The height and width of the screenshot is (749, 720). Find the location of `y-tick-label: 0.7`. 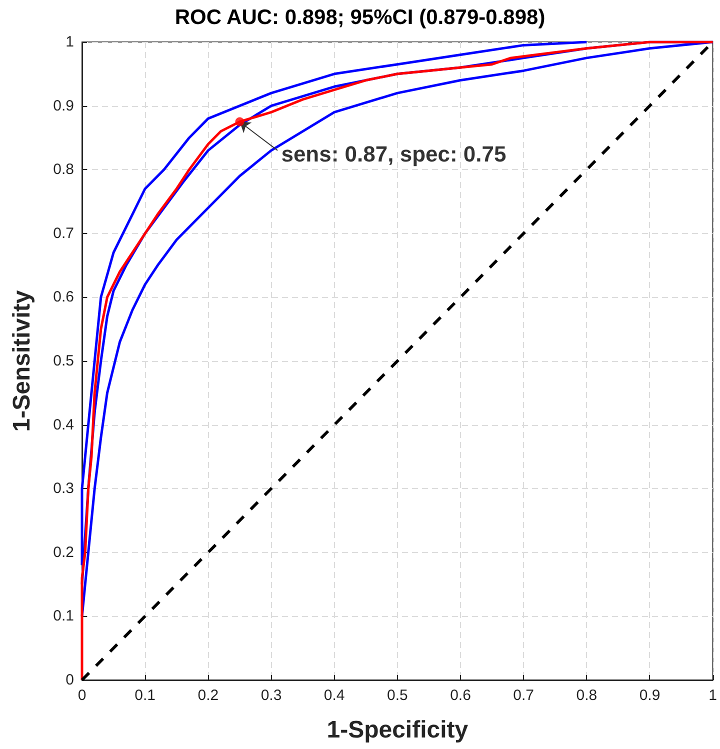

y-tick-label: 0.7 is located at coordinates (63, 233).